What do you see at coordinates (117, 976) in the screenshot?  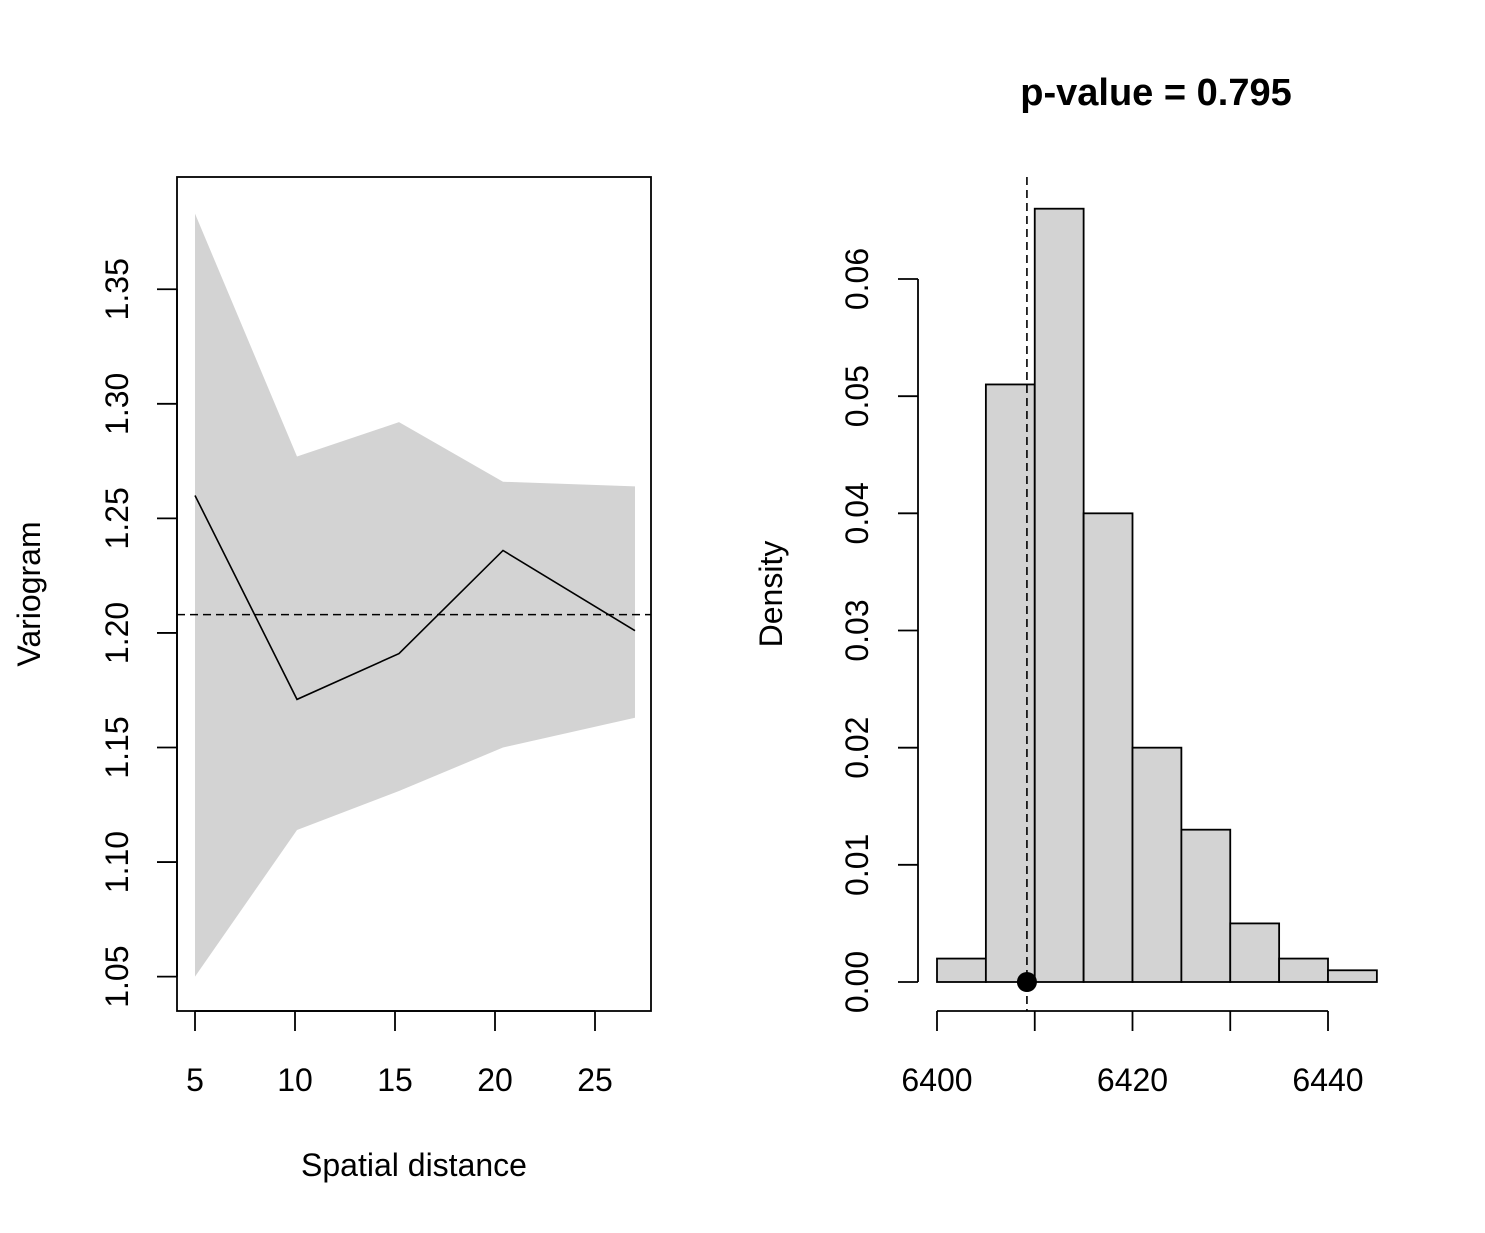 I see `y-tick-label: 1.05` at bounding box center [117, 976].